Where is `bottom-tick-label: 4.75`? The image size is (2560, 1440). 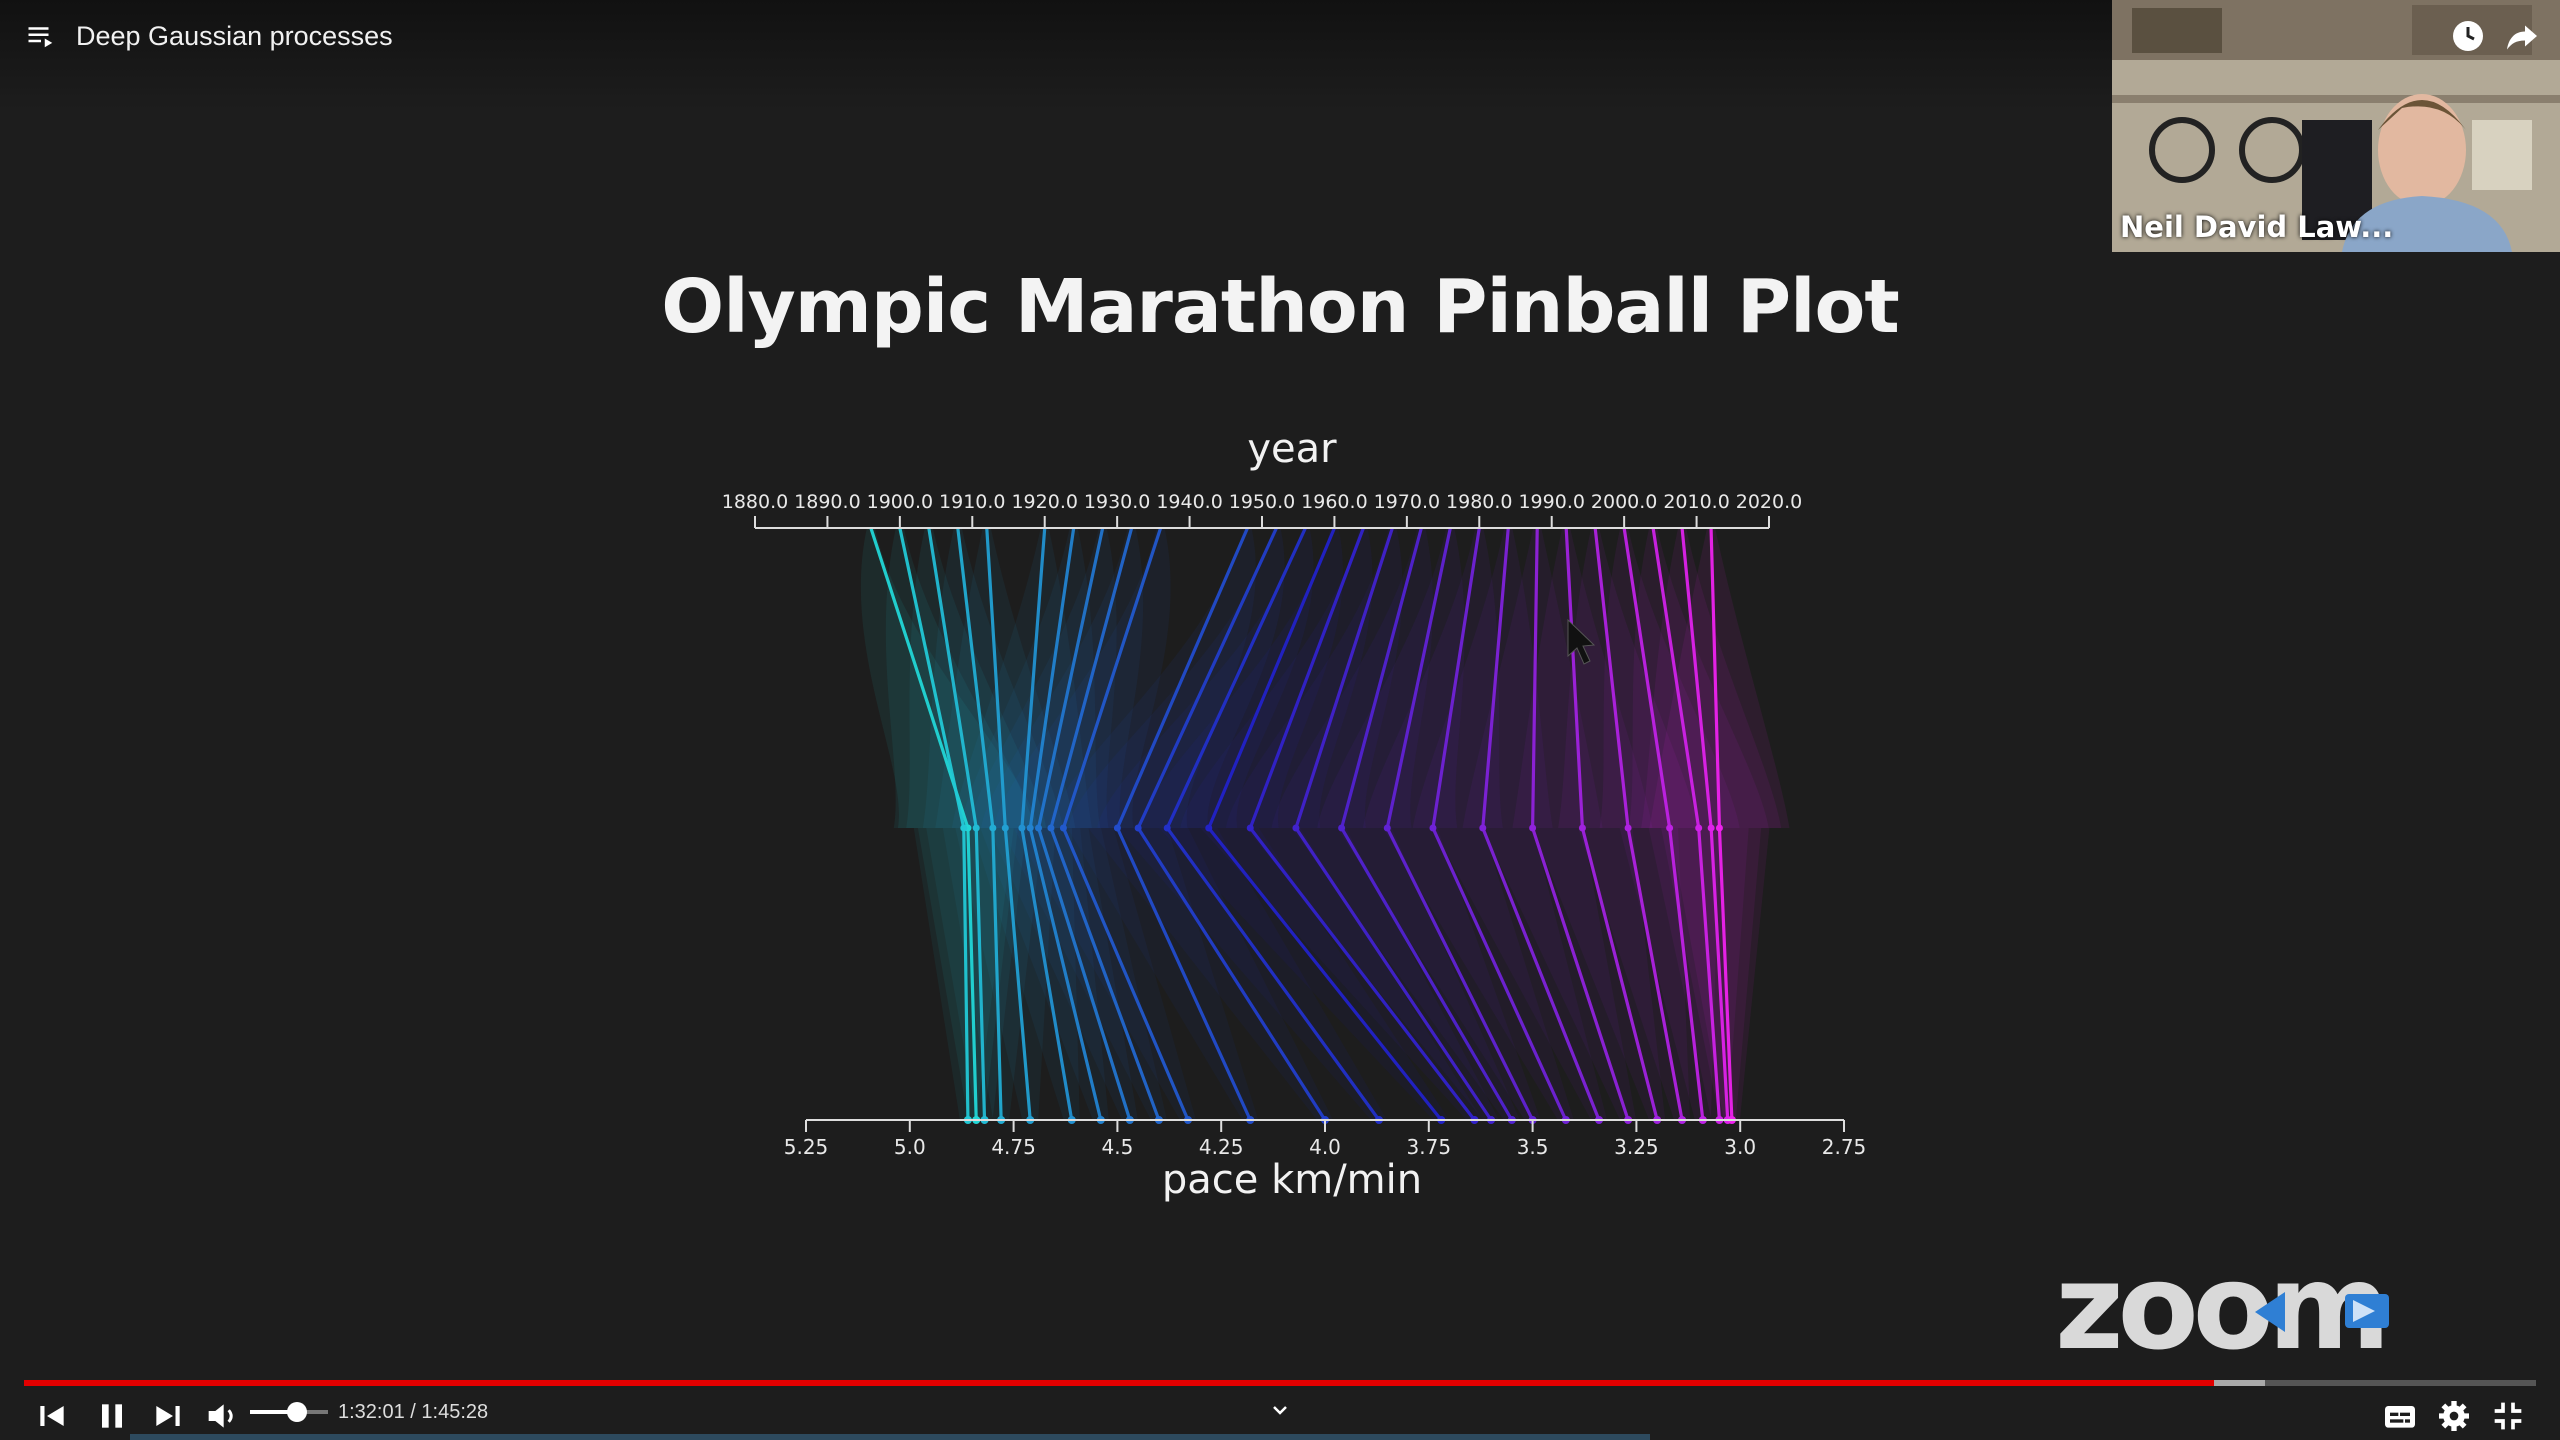
bottom-tick-label: 4.75 is located at coordinates (1013, 1147).